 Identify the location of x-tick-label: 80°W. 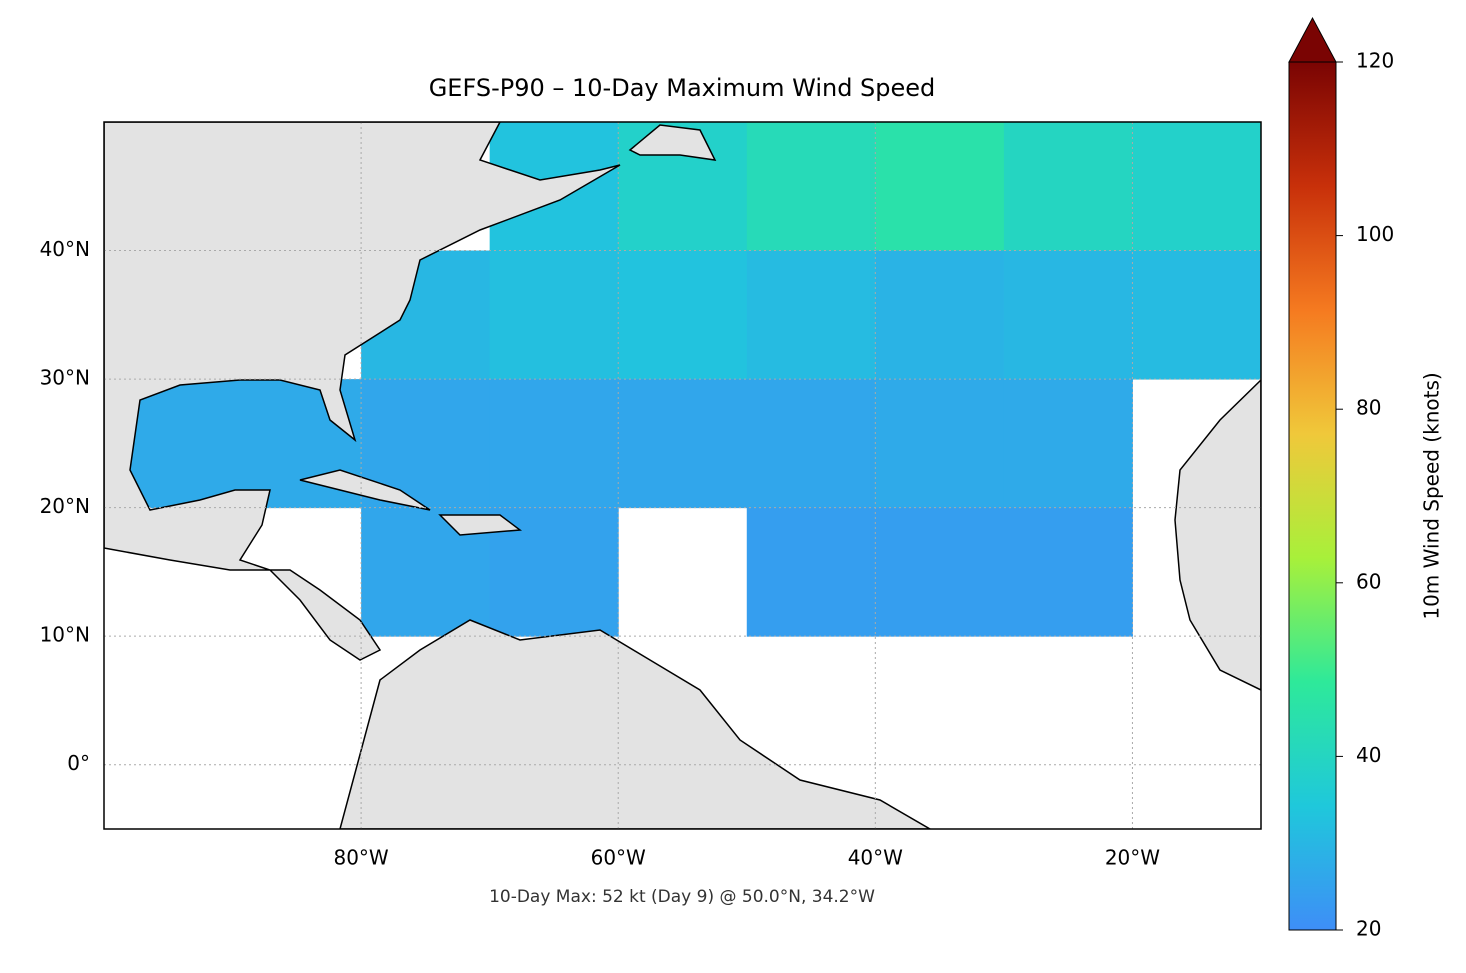
(360, 858).